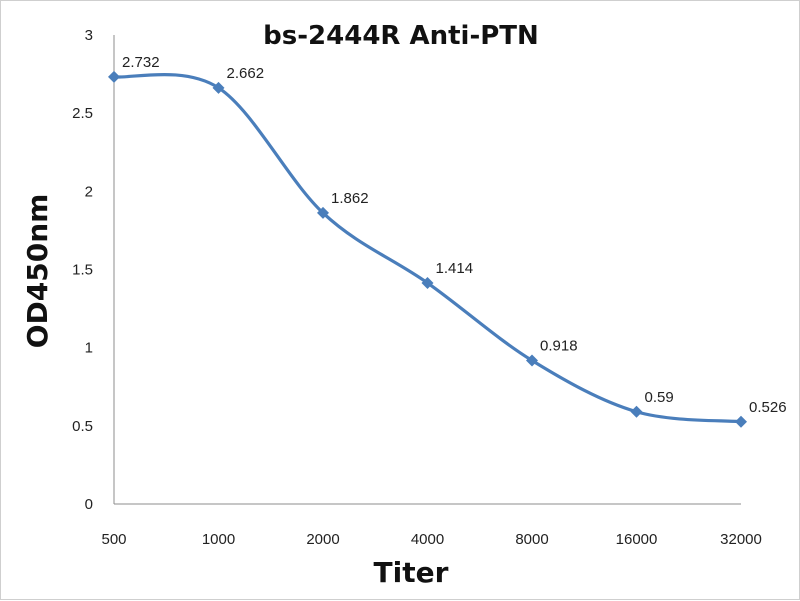  I want to click on x-tick-label: 1000, so click(218, 539).